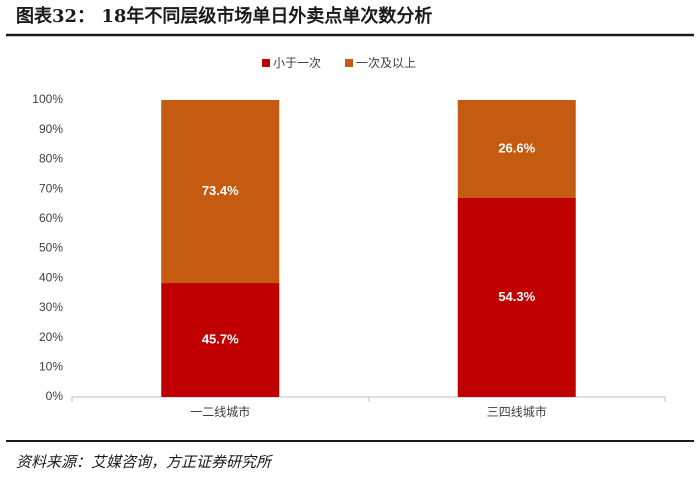  Describe the element at coordinates (51, 277) in the screenshot. I see `y-tick-label: 40%` at that location.